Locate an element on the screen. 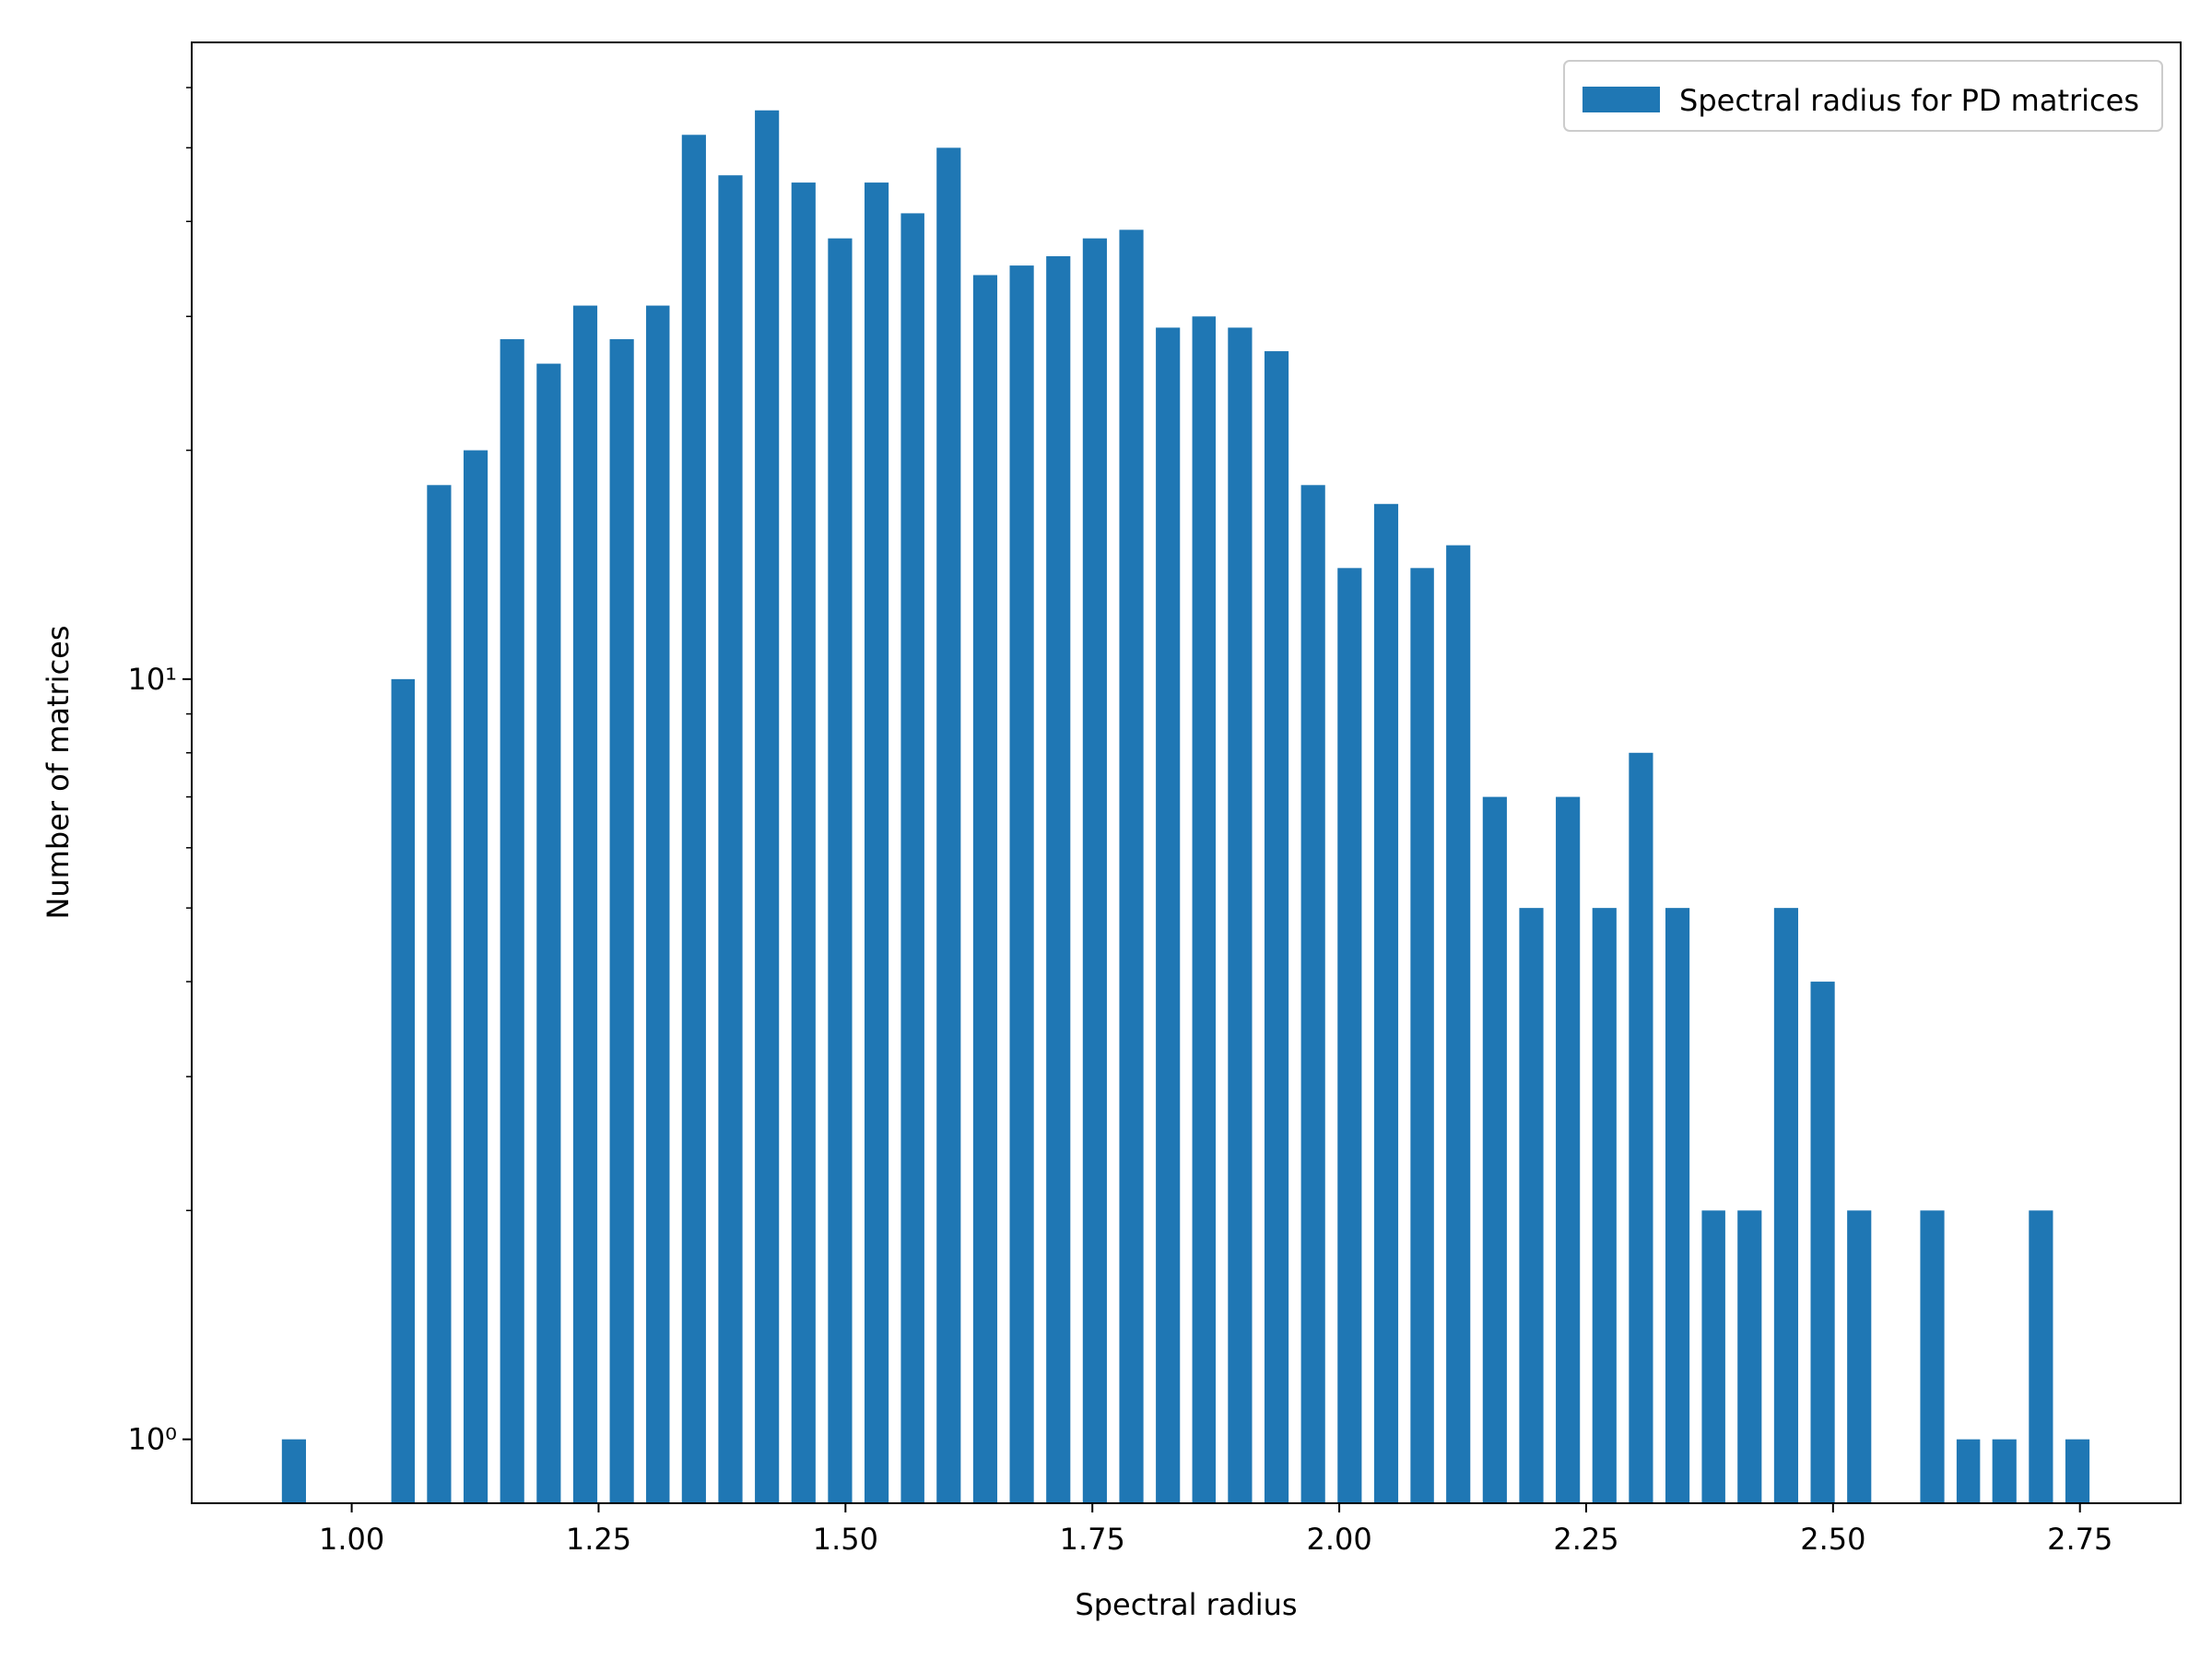 The height and width of the screenshot is (1659, 2212). x-tick-label: 2.50 is located at coordinates (1832, 1539).